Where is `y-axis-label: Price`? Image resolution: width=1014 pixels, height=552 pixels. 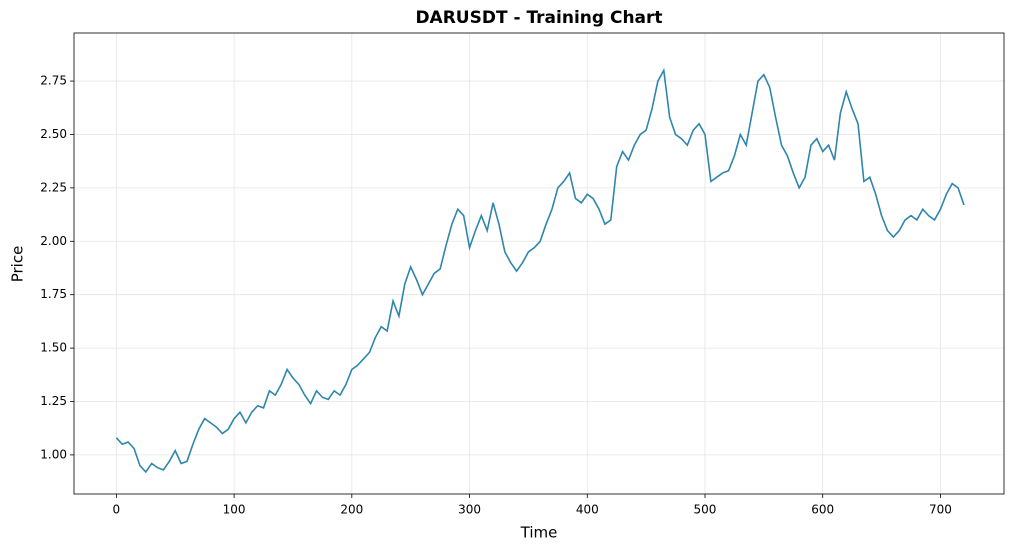
y-axis-label: Price is located at coordinates (18, 264).